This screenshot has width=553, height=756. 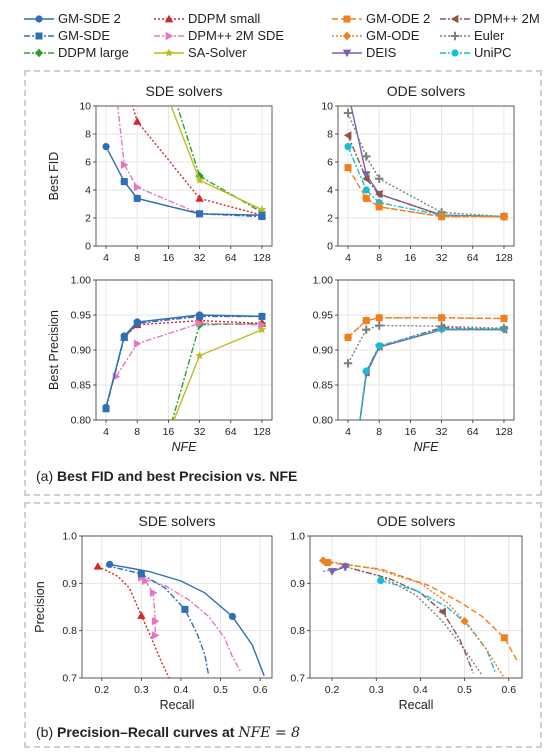 I want to click on series-line-dpm-2m, so click(x=414, y=621).